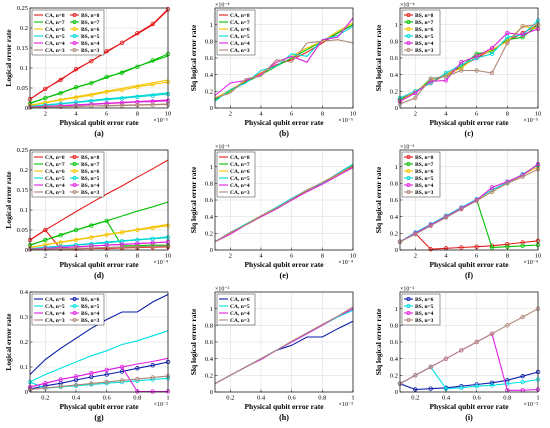  What do you see at coordinates (90, 179) in the screenshot?
I see `legend-entry: BS, n=5` at bounding box center [90, 179].